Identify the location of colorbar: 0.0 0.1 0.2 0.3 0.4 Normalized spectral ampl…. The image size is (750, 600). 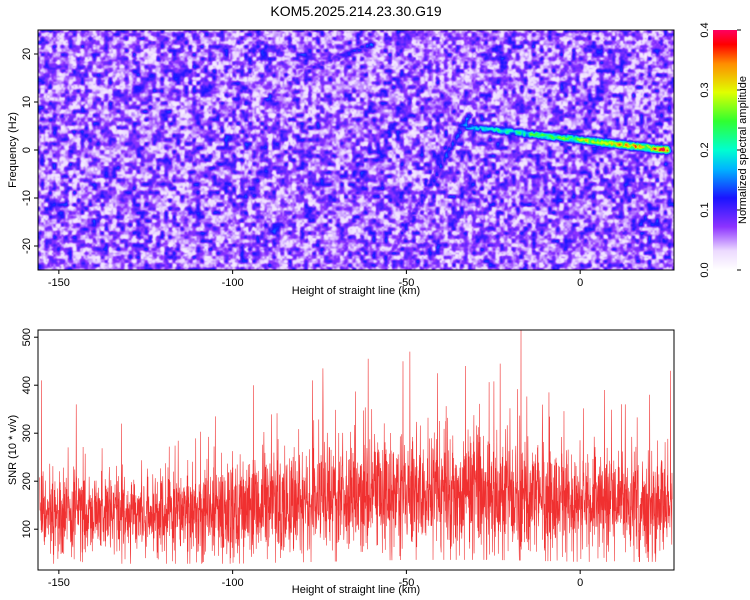
(724, 149).